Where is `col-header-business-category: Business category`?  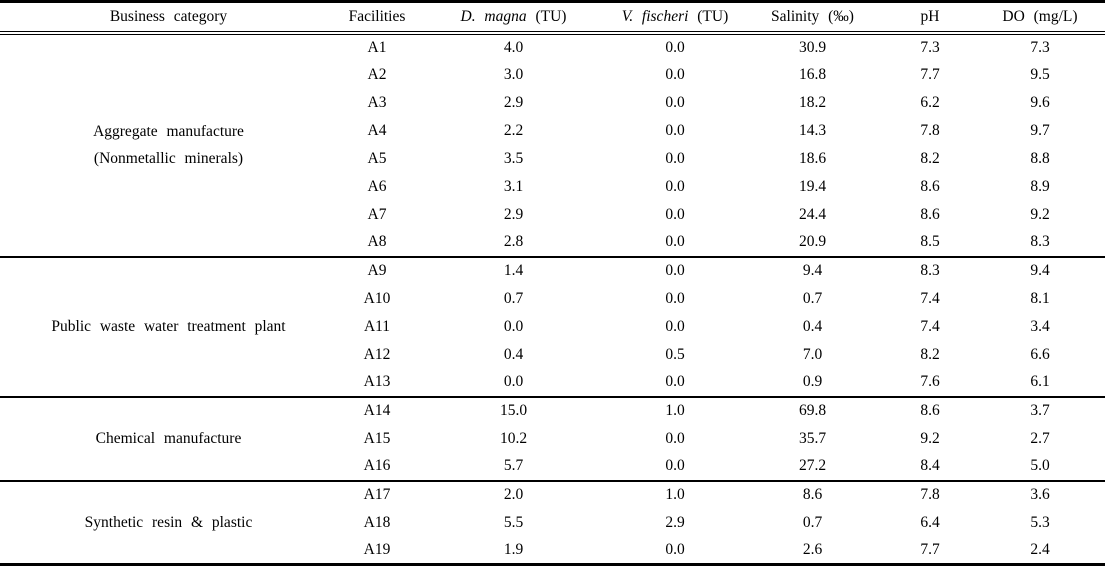 col-header-business-category: Business category is located at coordinates (168, 17).